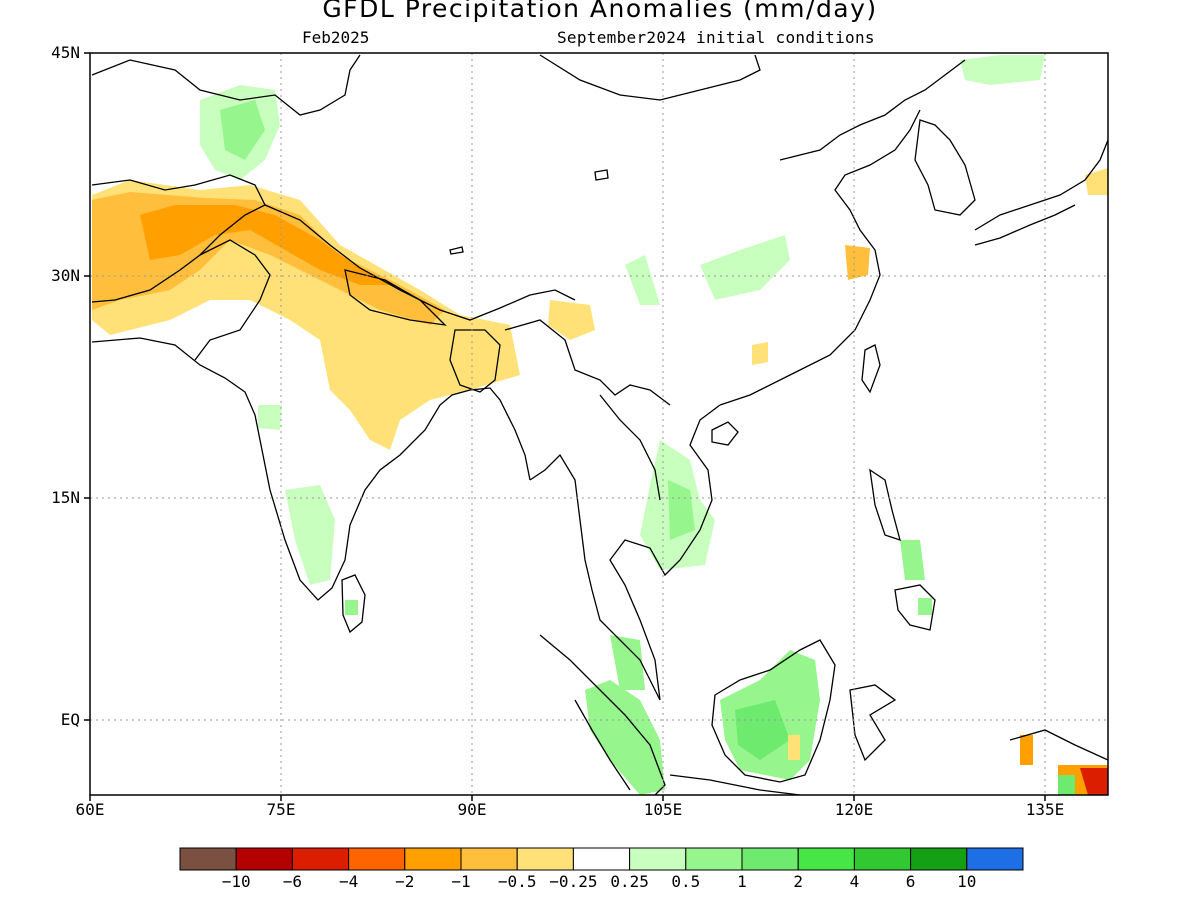  I want to click on colorbar-tick-label: 0.25, so click(629, 881).